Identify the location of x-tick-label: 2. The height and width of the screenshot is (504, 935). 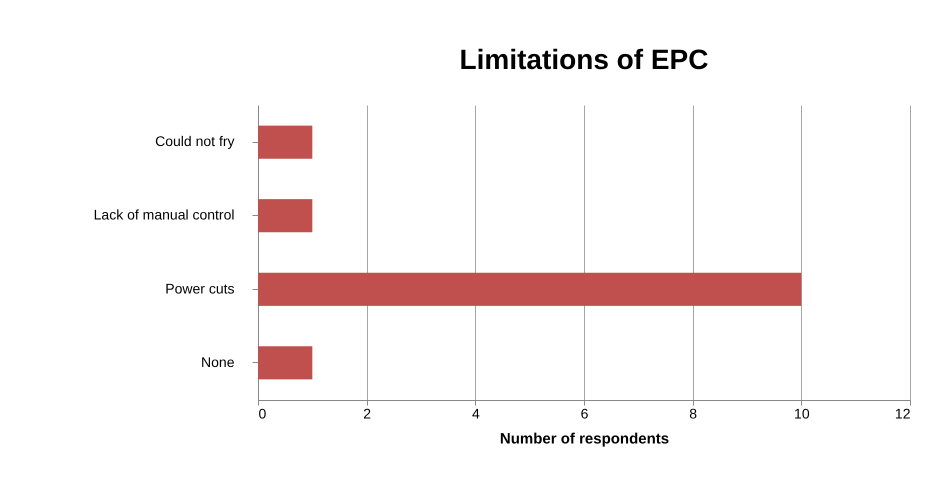
(367, 414).